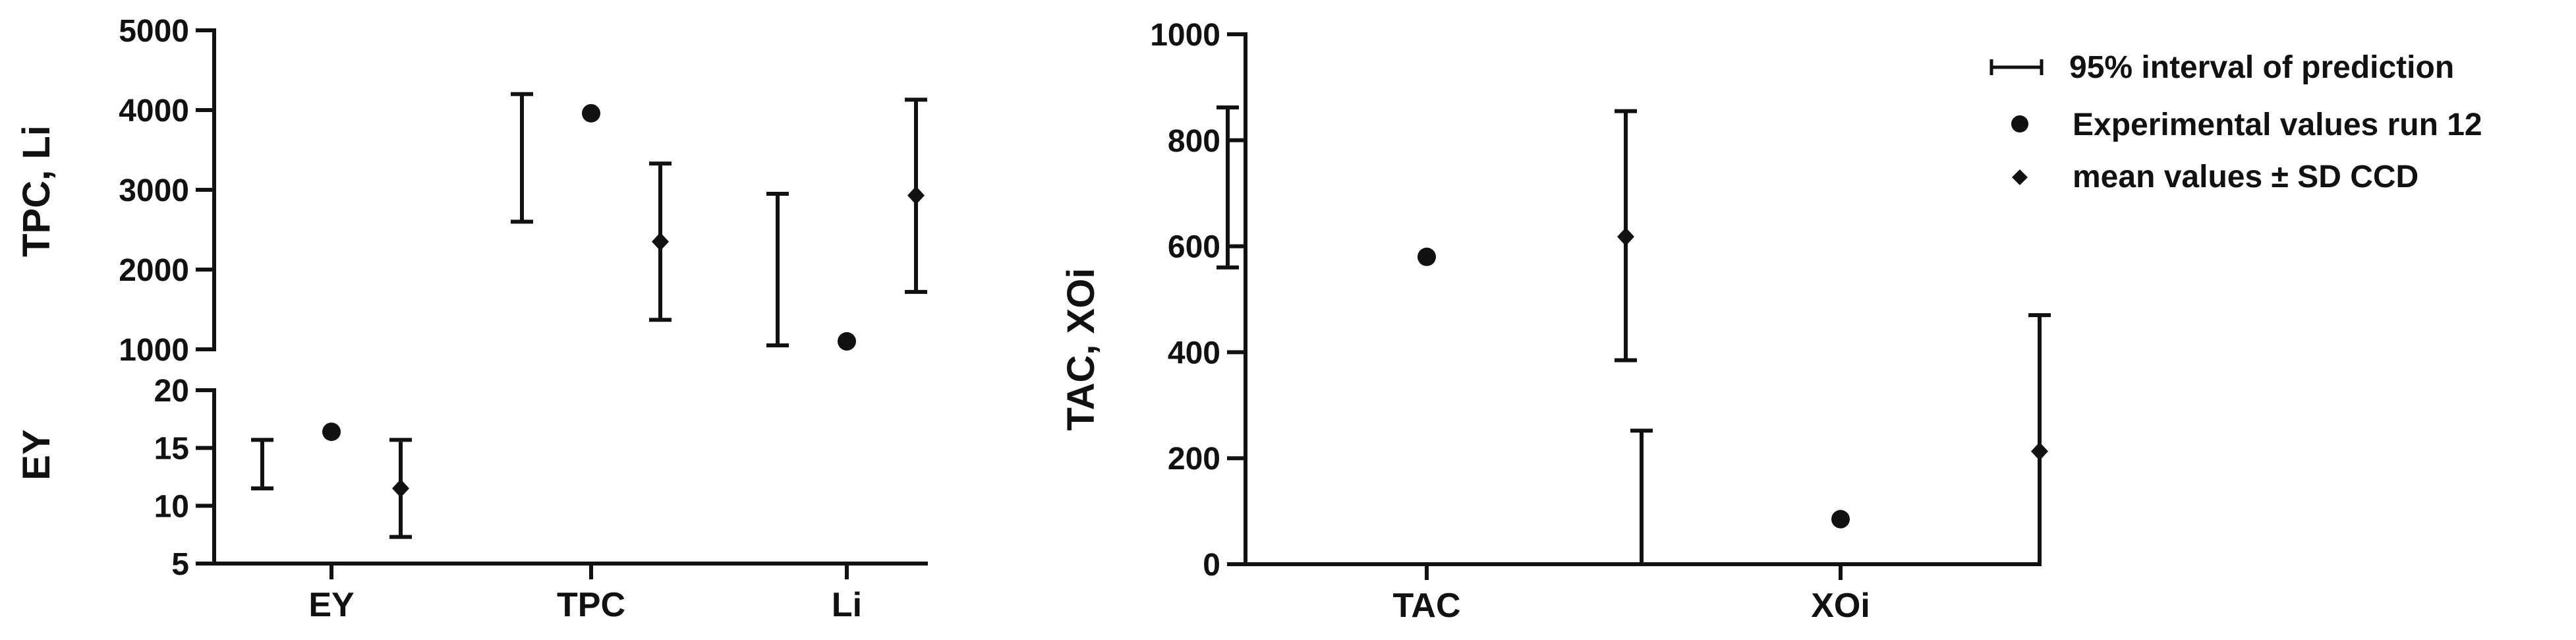 The height and width of the screenshot is (640, 2576). Describe the element at coordinates (172, 391) in the screenshot. I see `left-bottom-y-tick-label-20: 20` at that location.